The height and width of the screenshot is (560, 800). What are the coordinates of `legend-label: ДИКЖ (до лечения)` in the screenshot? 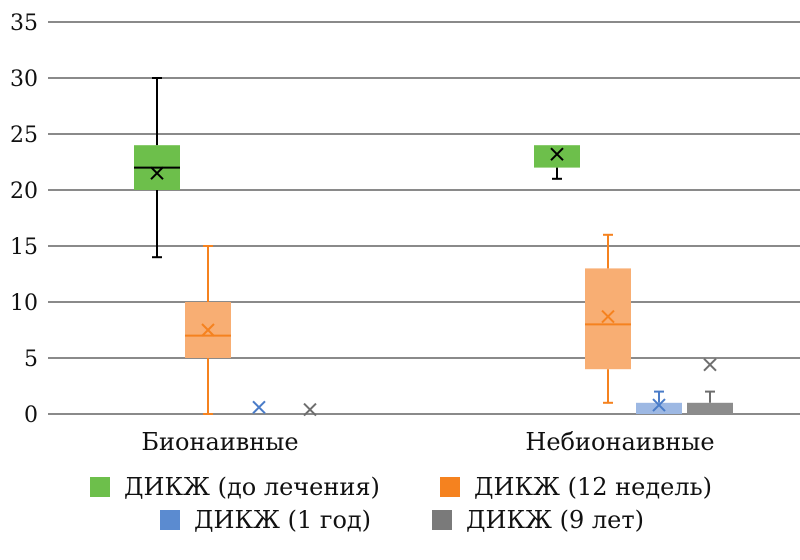 It's located at (252, 487).